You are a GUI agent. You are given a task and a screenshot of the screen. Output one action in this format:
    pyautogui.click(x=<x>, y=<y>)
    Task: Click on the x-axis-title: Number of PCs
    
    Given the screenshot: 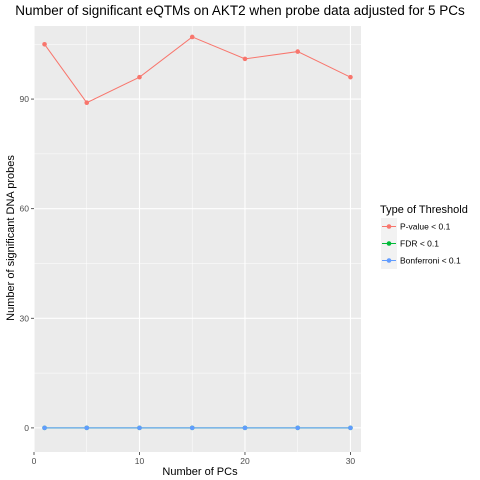 What is the action you would take?
    pyautogui.click(x=200, y=472)
    